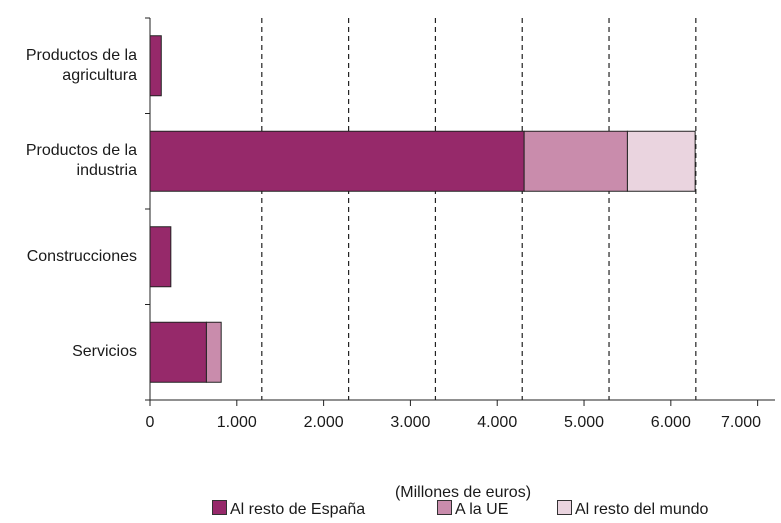  What do you see at coordinates (69, 352) in the screenshot?
I see `category-label: Servicios` at bounding box center [69, 352].